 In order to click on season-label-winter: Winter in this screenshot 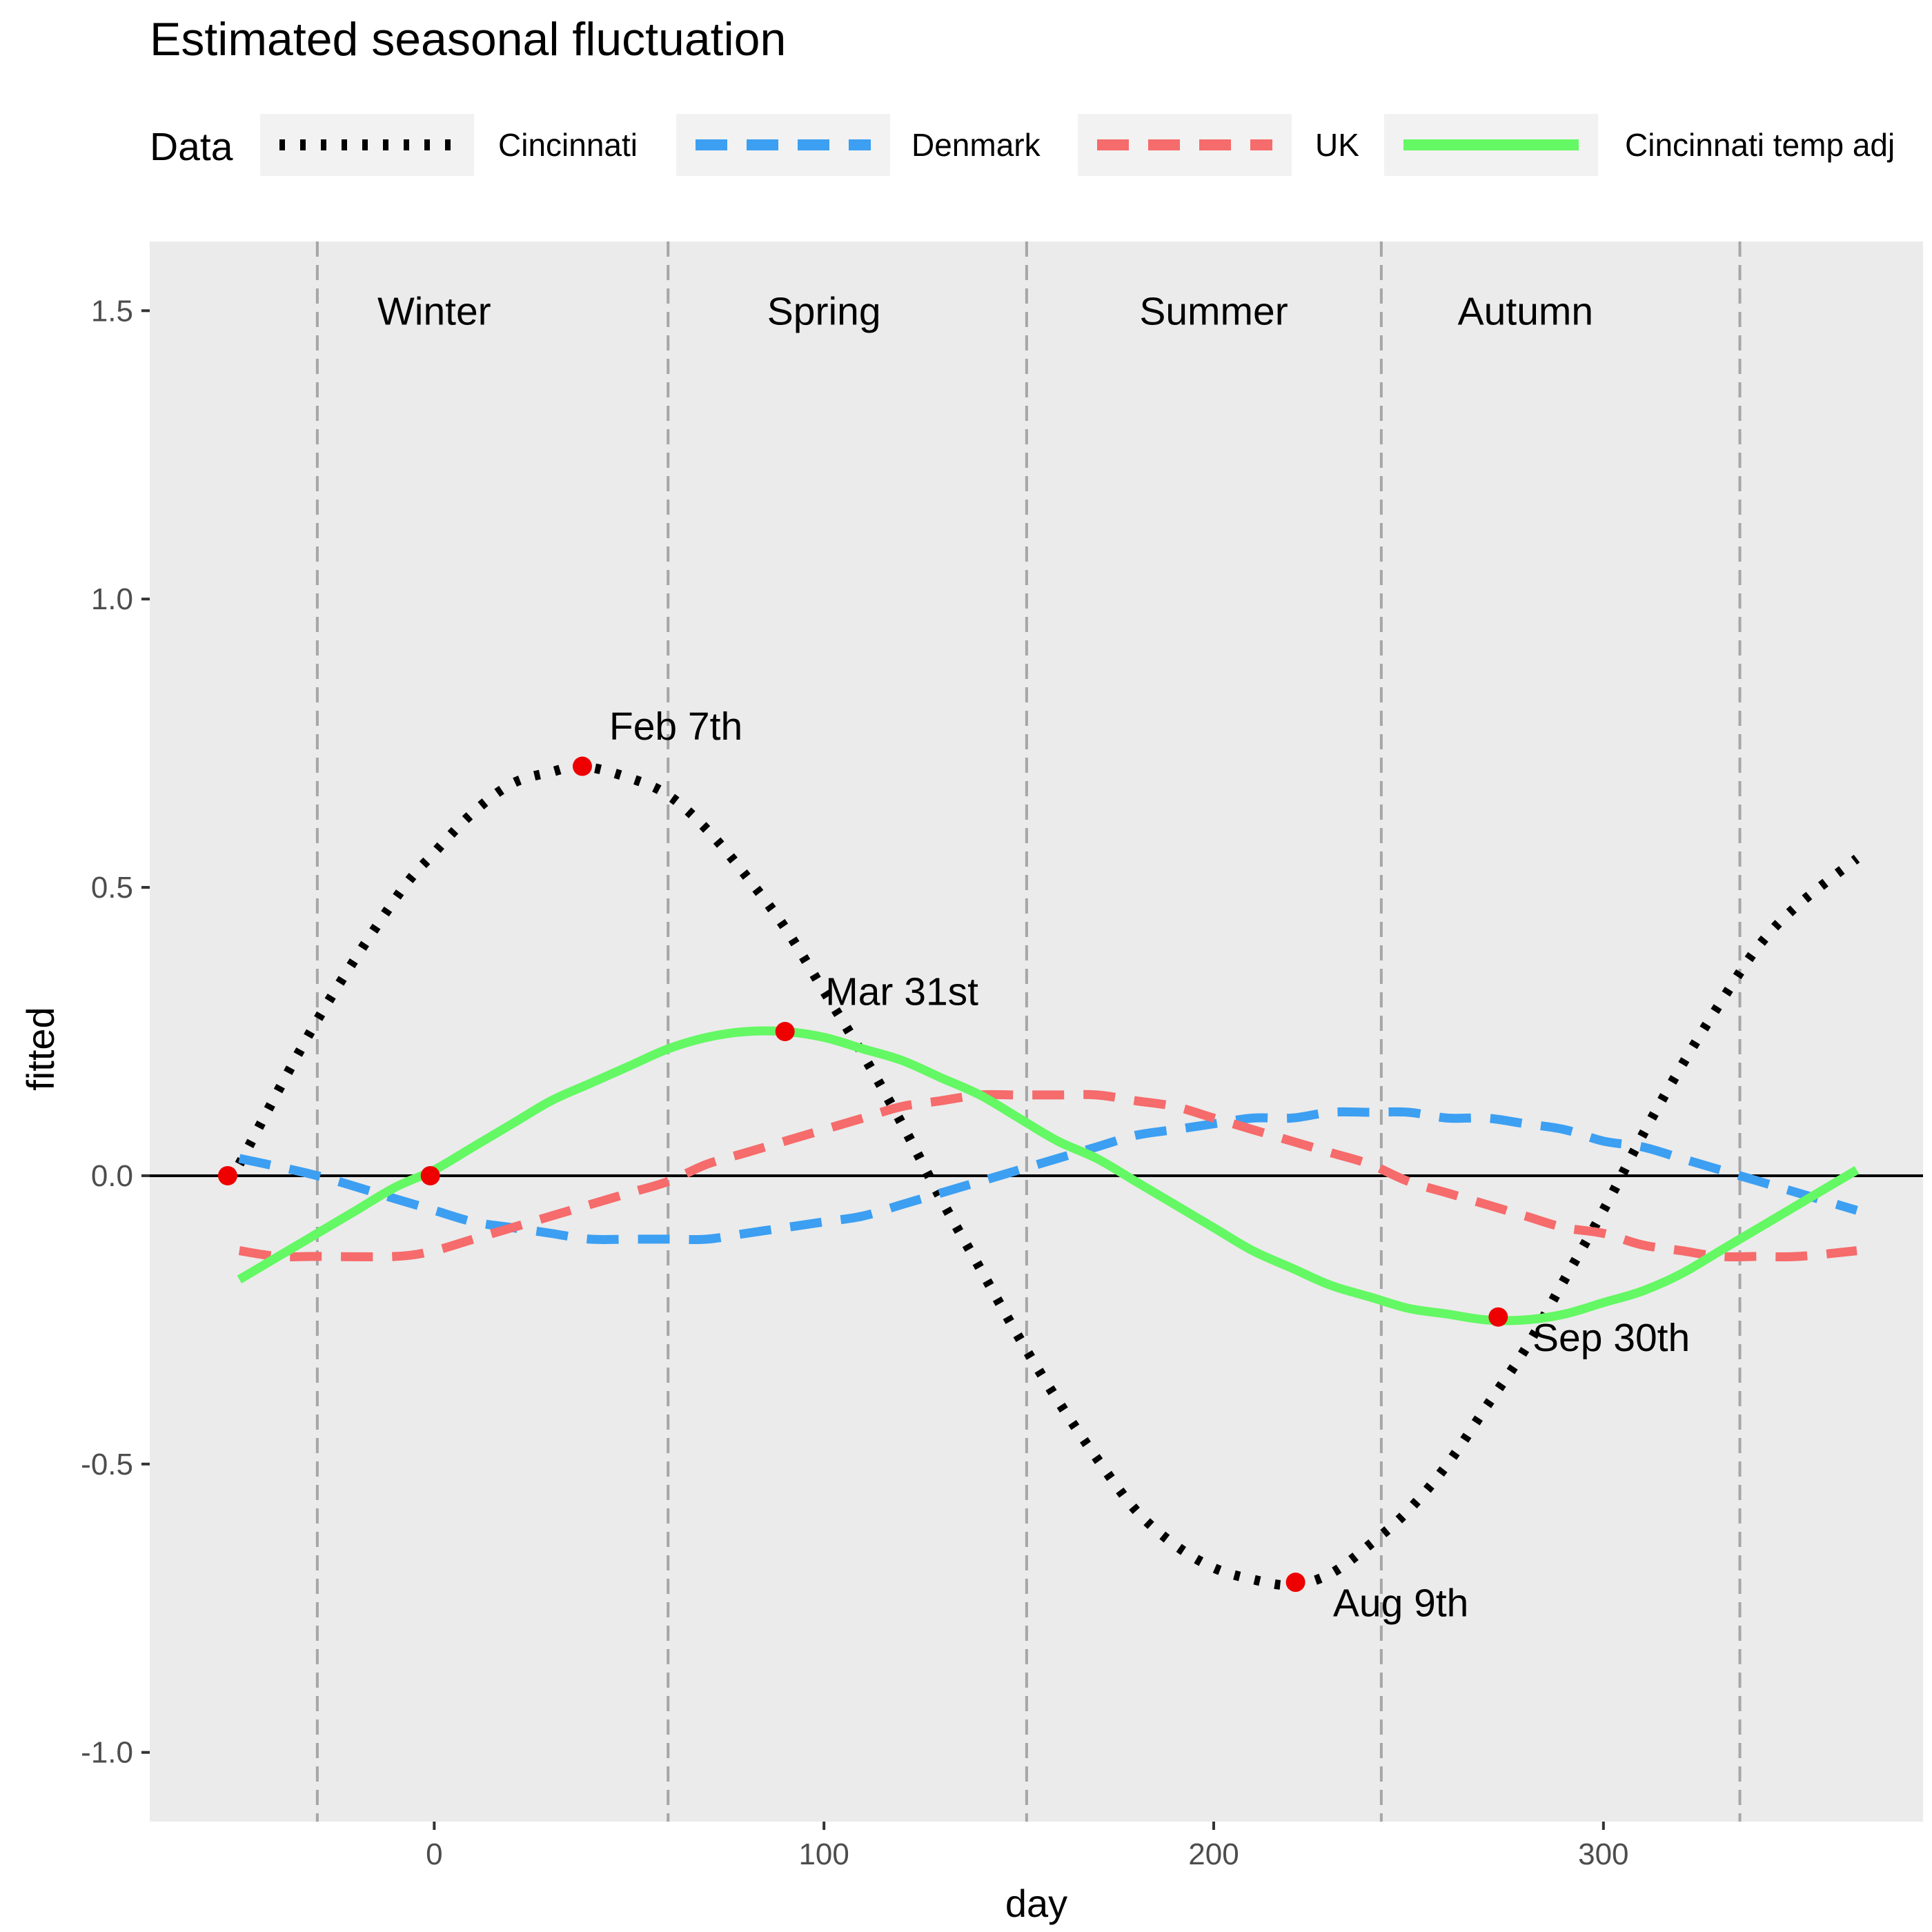, I will do `click(434, 311)`.